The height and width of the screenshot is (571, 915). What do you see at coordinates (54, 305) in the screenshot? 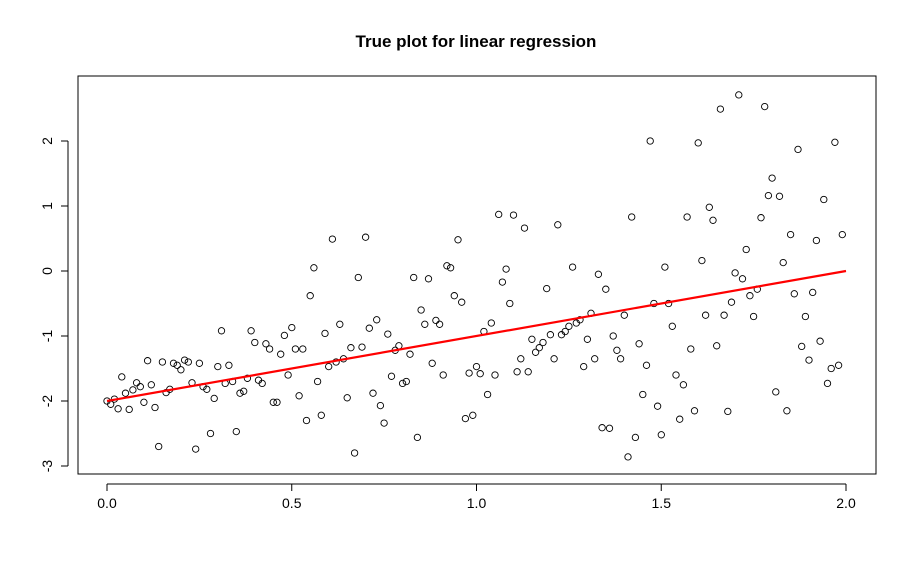
I see `y-axis: -3 -2 -1 0 1 2` at bounding box center [54, 305].